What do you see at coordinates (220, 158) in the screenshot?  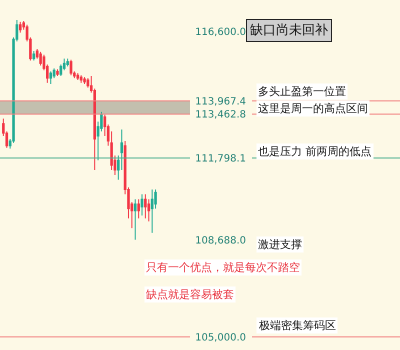 I see `y-tick-label: 111,798.1` at bounding box center [220, 158].